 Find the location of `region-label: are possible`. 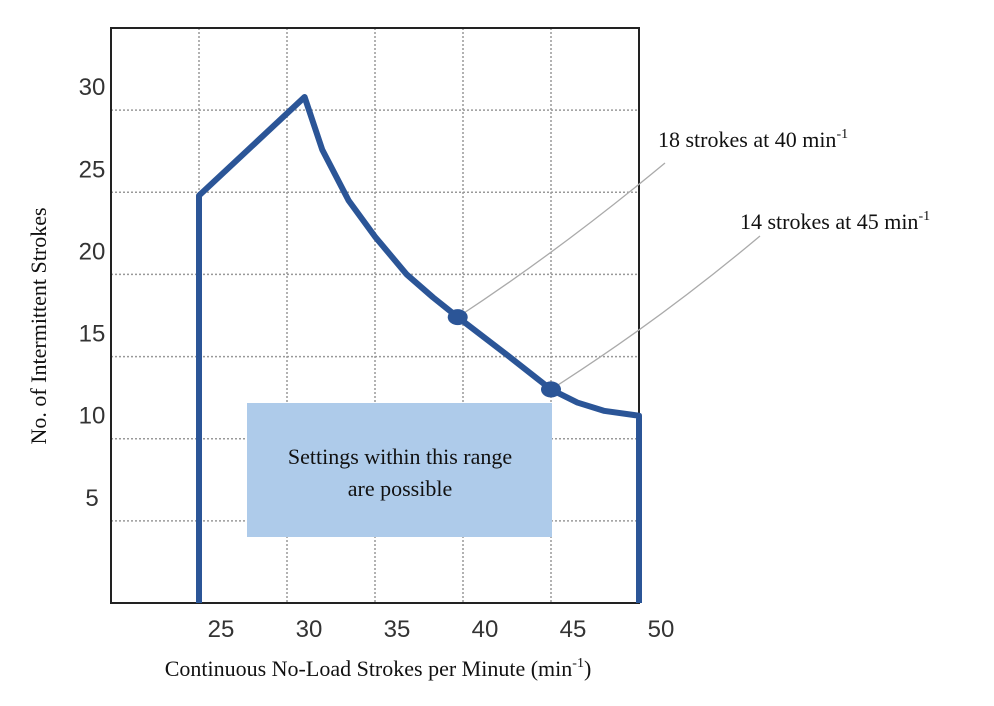

region-label: are possible is located at coordinates (400, 488).